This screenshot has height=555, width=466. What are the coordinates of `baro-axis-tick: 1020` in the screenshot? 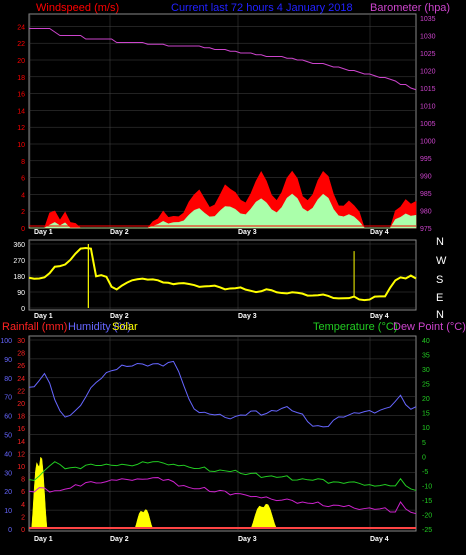 It's located at (428, 72).